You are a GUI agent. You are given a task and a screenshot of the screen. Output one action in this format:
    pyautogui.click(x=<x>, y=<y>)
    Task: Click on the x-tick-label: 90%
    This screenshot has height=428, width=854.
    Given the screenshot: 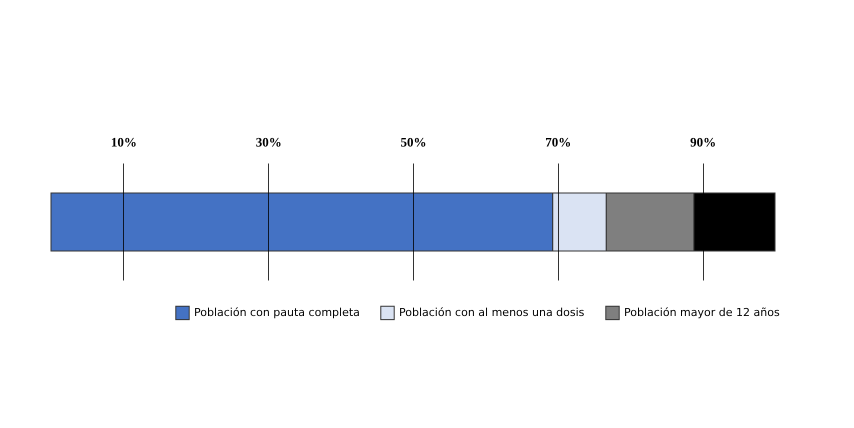 What is the action you would take?
    pyautogui.click(x=703, y=142)
    